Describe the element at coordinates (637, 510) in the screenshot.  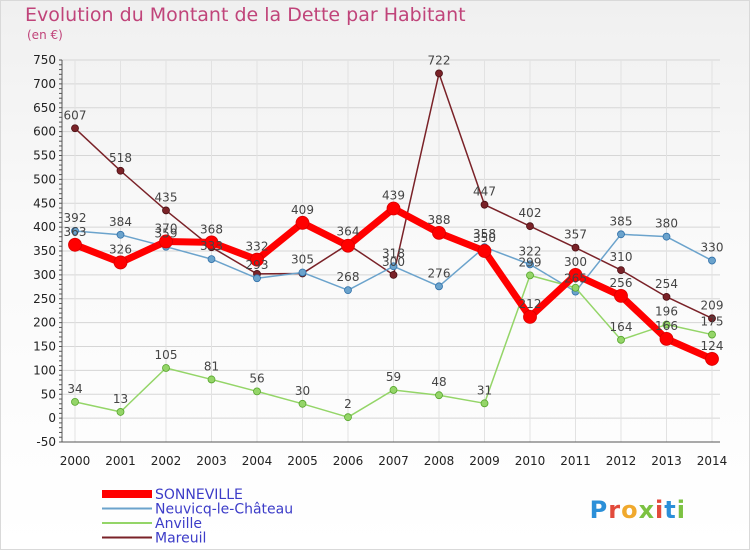
I see `proxiti-logo: Proxiti` at that location.